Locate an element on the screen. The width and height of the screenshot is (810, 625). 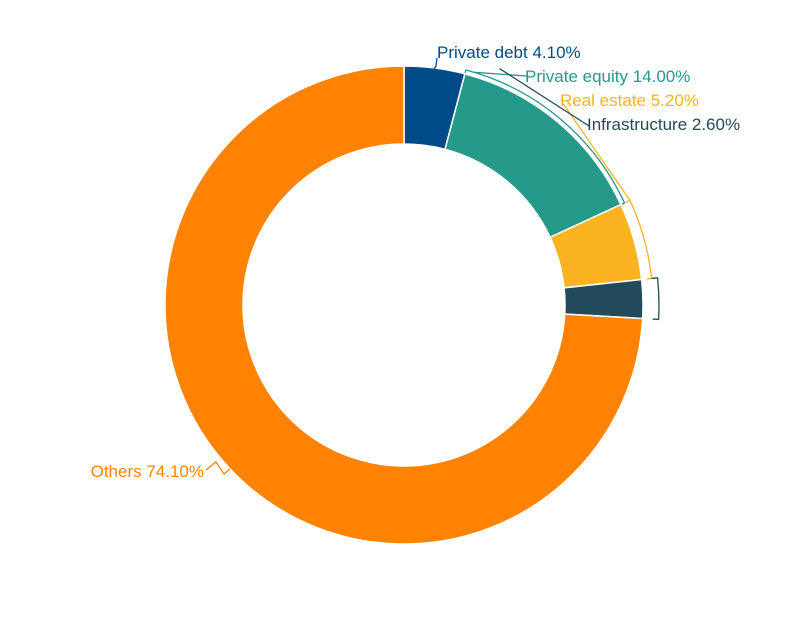
connector-private-debt is located at coordinates (435, 64).